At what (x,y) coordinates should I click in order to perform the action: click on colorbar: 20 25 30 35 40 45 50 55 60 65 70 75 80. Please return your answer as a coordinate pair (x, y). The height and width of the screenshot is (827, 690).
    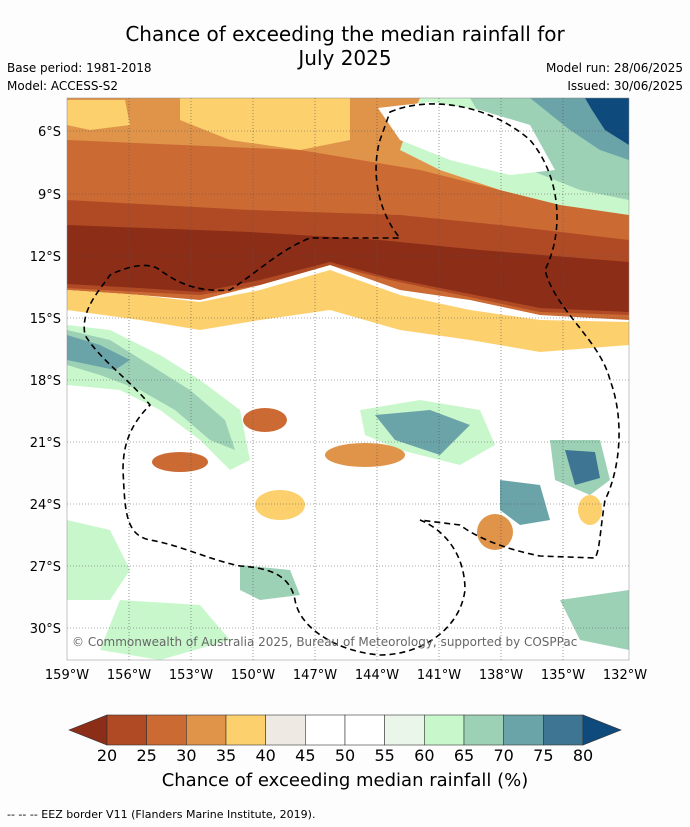
    Looking at the image, I should click on (345, 739).